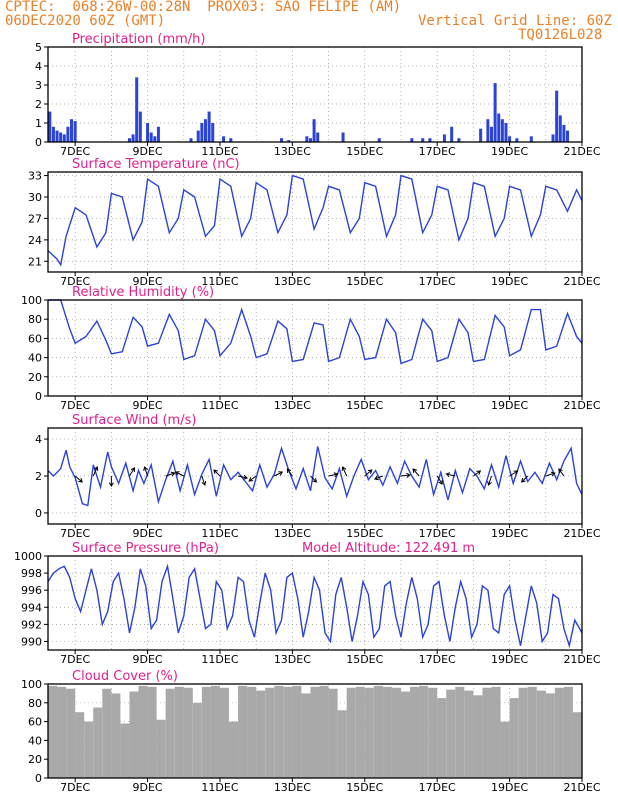 The image size is (618, 800). I want to click on x-tick-label: 7DEC, so click(75, 281).